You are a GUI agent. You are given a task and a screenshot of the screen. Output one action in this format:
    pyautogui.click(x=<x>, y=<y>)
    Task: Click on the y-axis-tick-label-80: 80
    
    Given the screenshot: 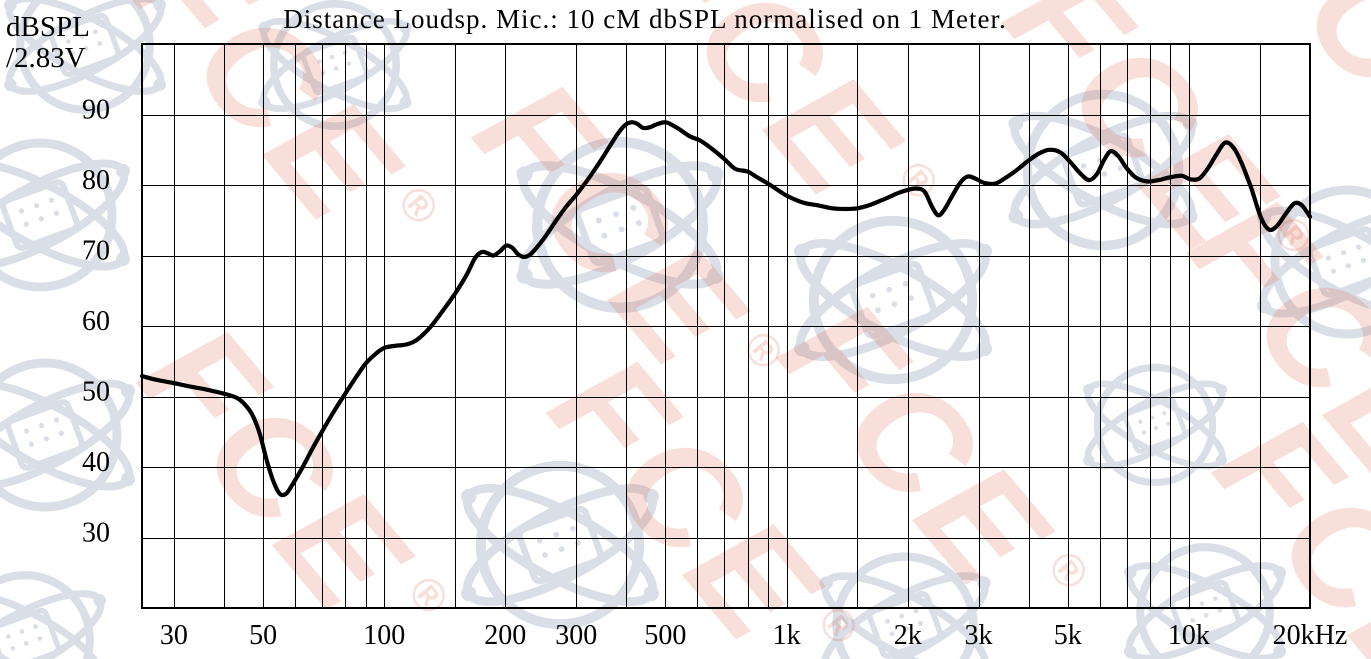 What is the action you would take?
    pyautogui.click(x=96, y=180)
    